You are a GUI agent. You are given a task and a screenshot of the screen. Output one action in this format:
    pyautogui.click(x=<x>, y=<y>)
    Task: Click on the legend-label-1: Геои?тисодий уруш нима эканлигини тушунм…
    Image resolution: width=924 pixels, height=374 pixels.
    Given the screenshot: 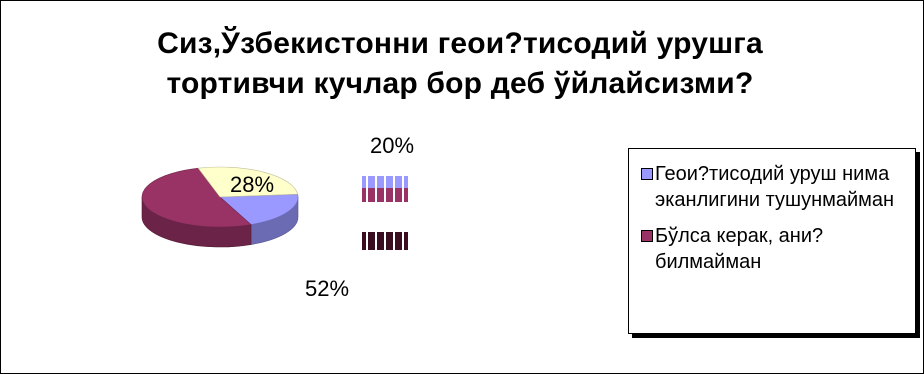 What is the action you would take?
    pyautogui.click(x=775, y=187)
    